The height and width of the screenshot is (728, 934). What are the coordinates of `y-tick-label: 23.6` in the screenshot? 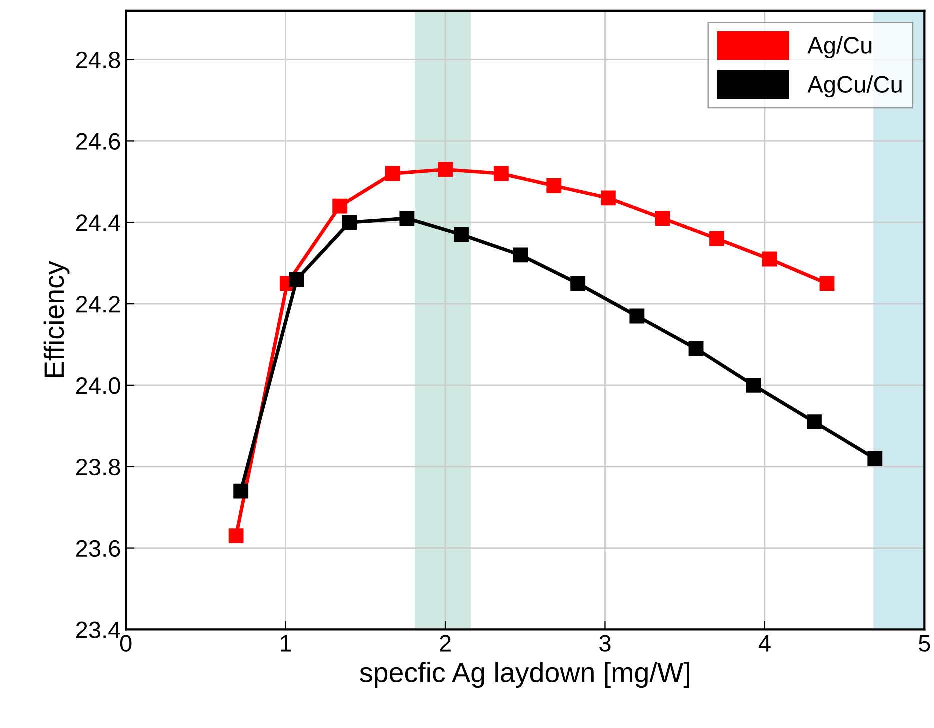 It's located at (98, 549).